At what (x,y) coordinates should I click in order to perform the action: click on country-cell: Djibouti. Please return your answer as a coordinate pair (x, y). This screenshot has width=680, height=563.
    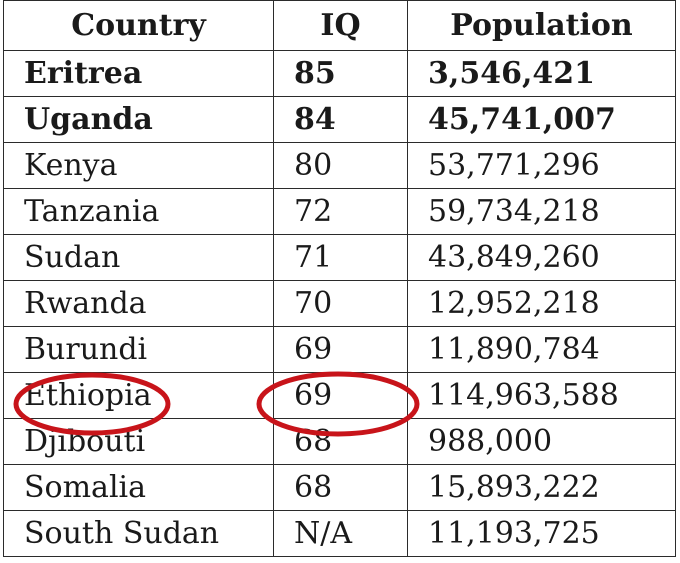
    Looking at the image, I should click on (138, 441).